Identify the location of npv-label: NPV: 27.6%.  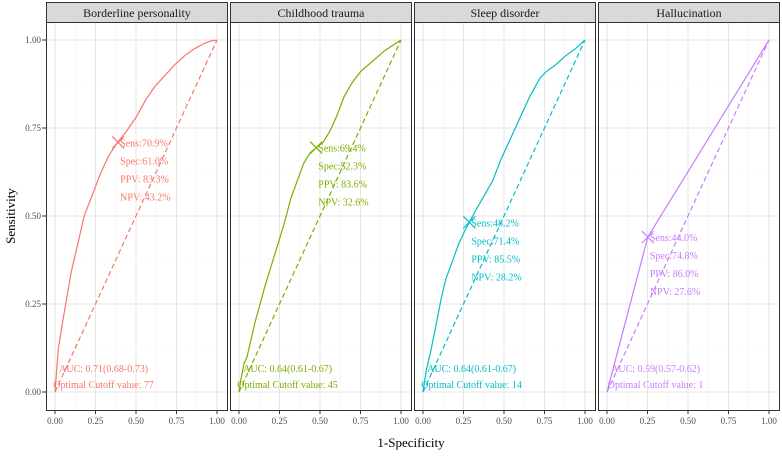
(675, 292).